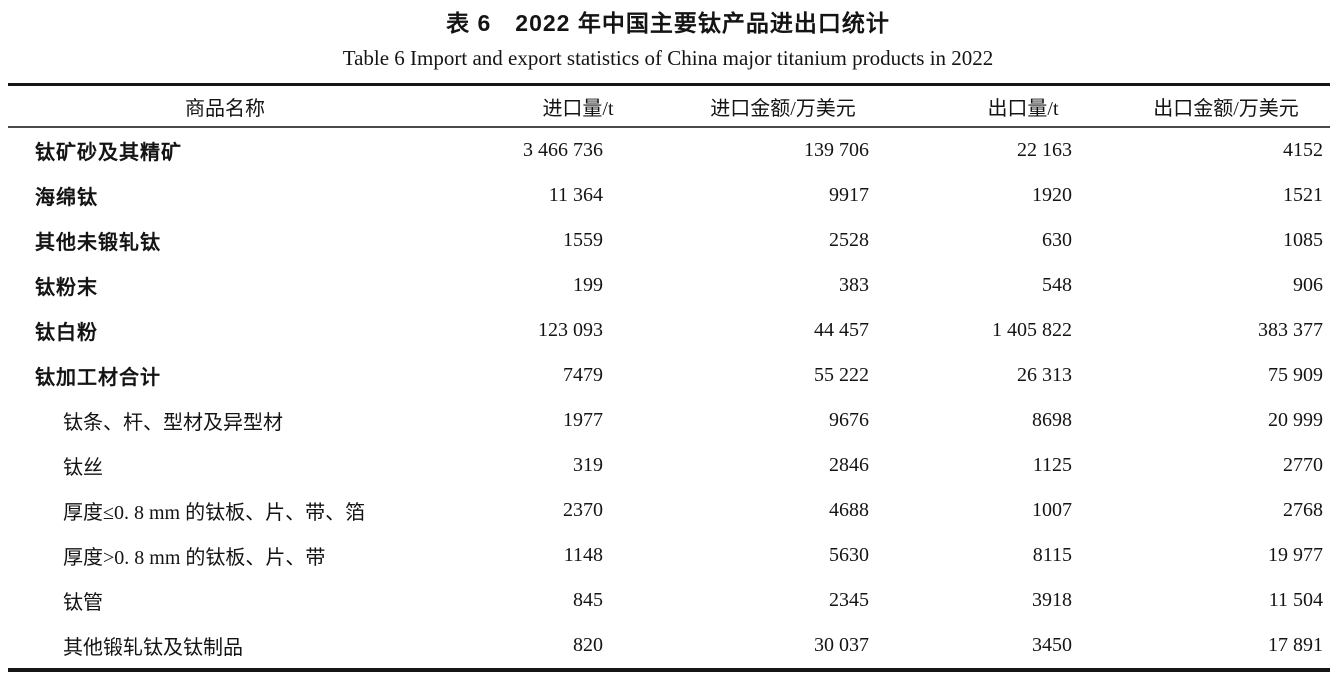 The image size is (1336, 678). Describe the element at coordinates (1044, 375) in the screenshot. I see `export-qty-cell: 26 313` at that location.